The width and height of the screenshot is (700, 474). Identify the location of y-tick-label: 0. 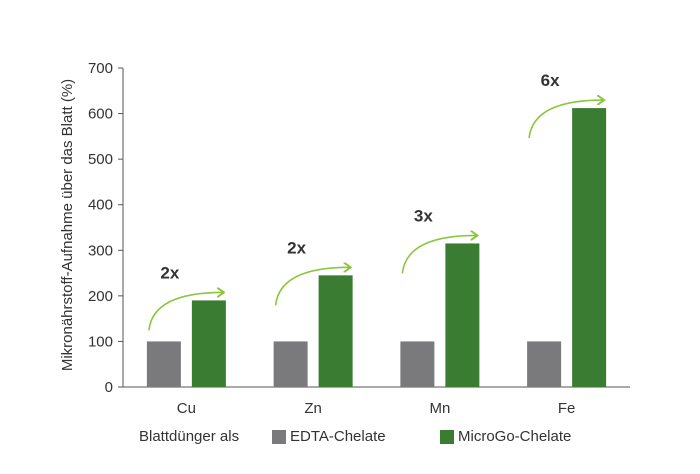
(109, 387).